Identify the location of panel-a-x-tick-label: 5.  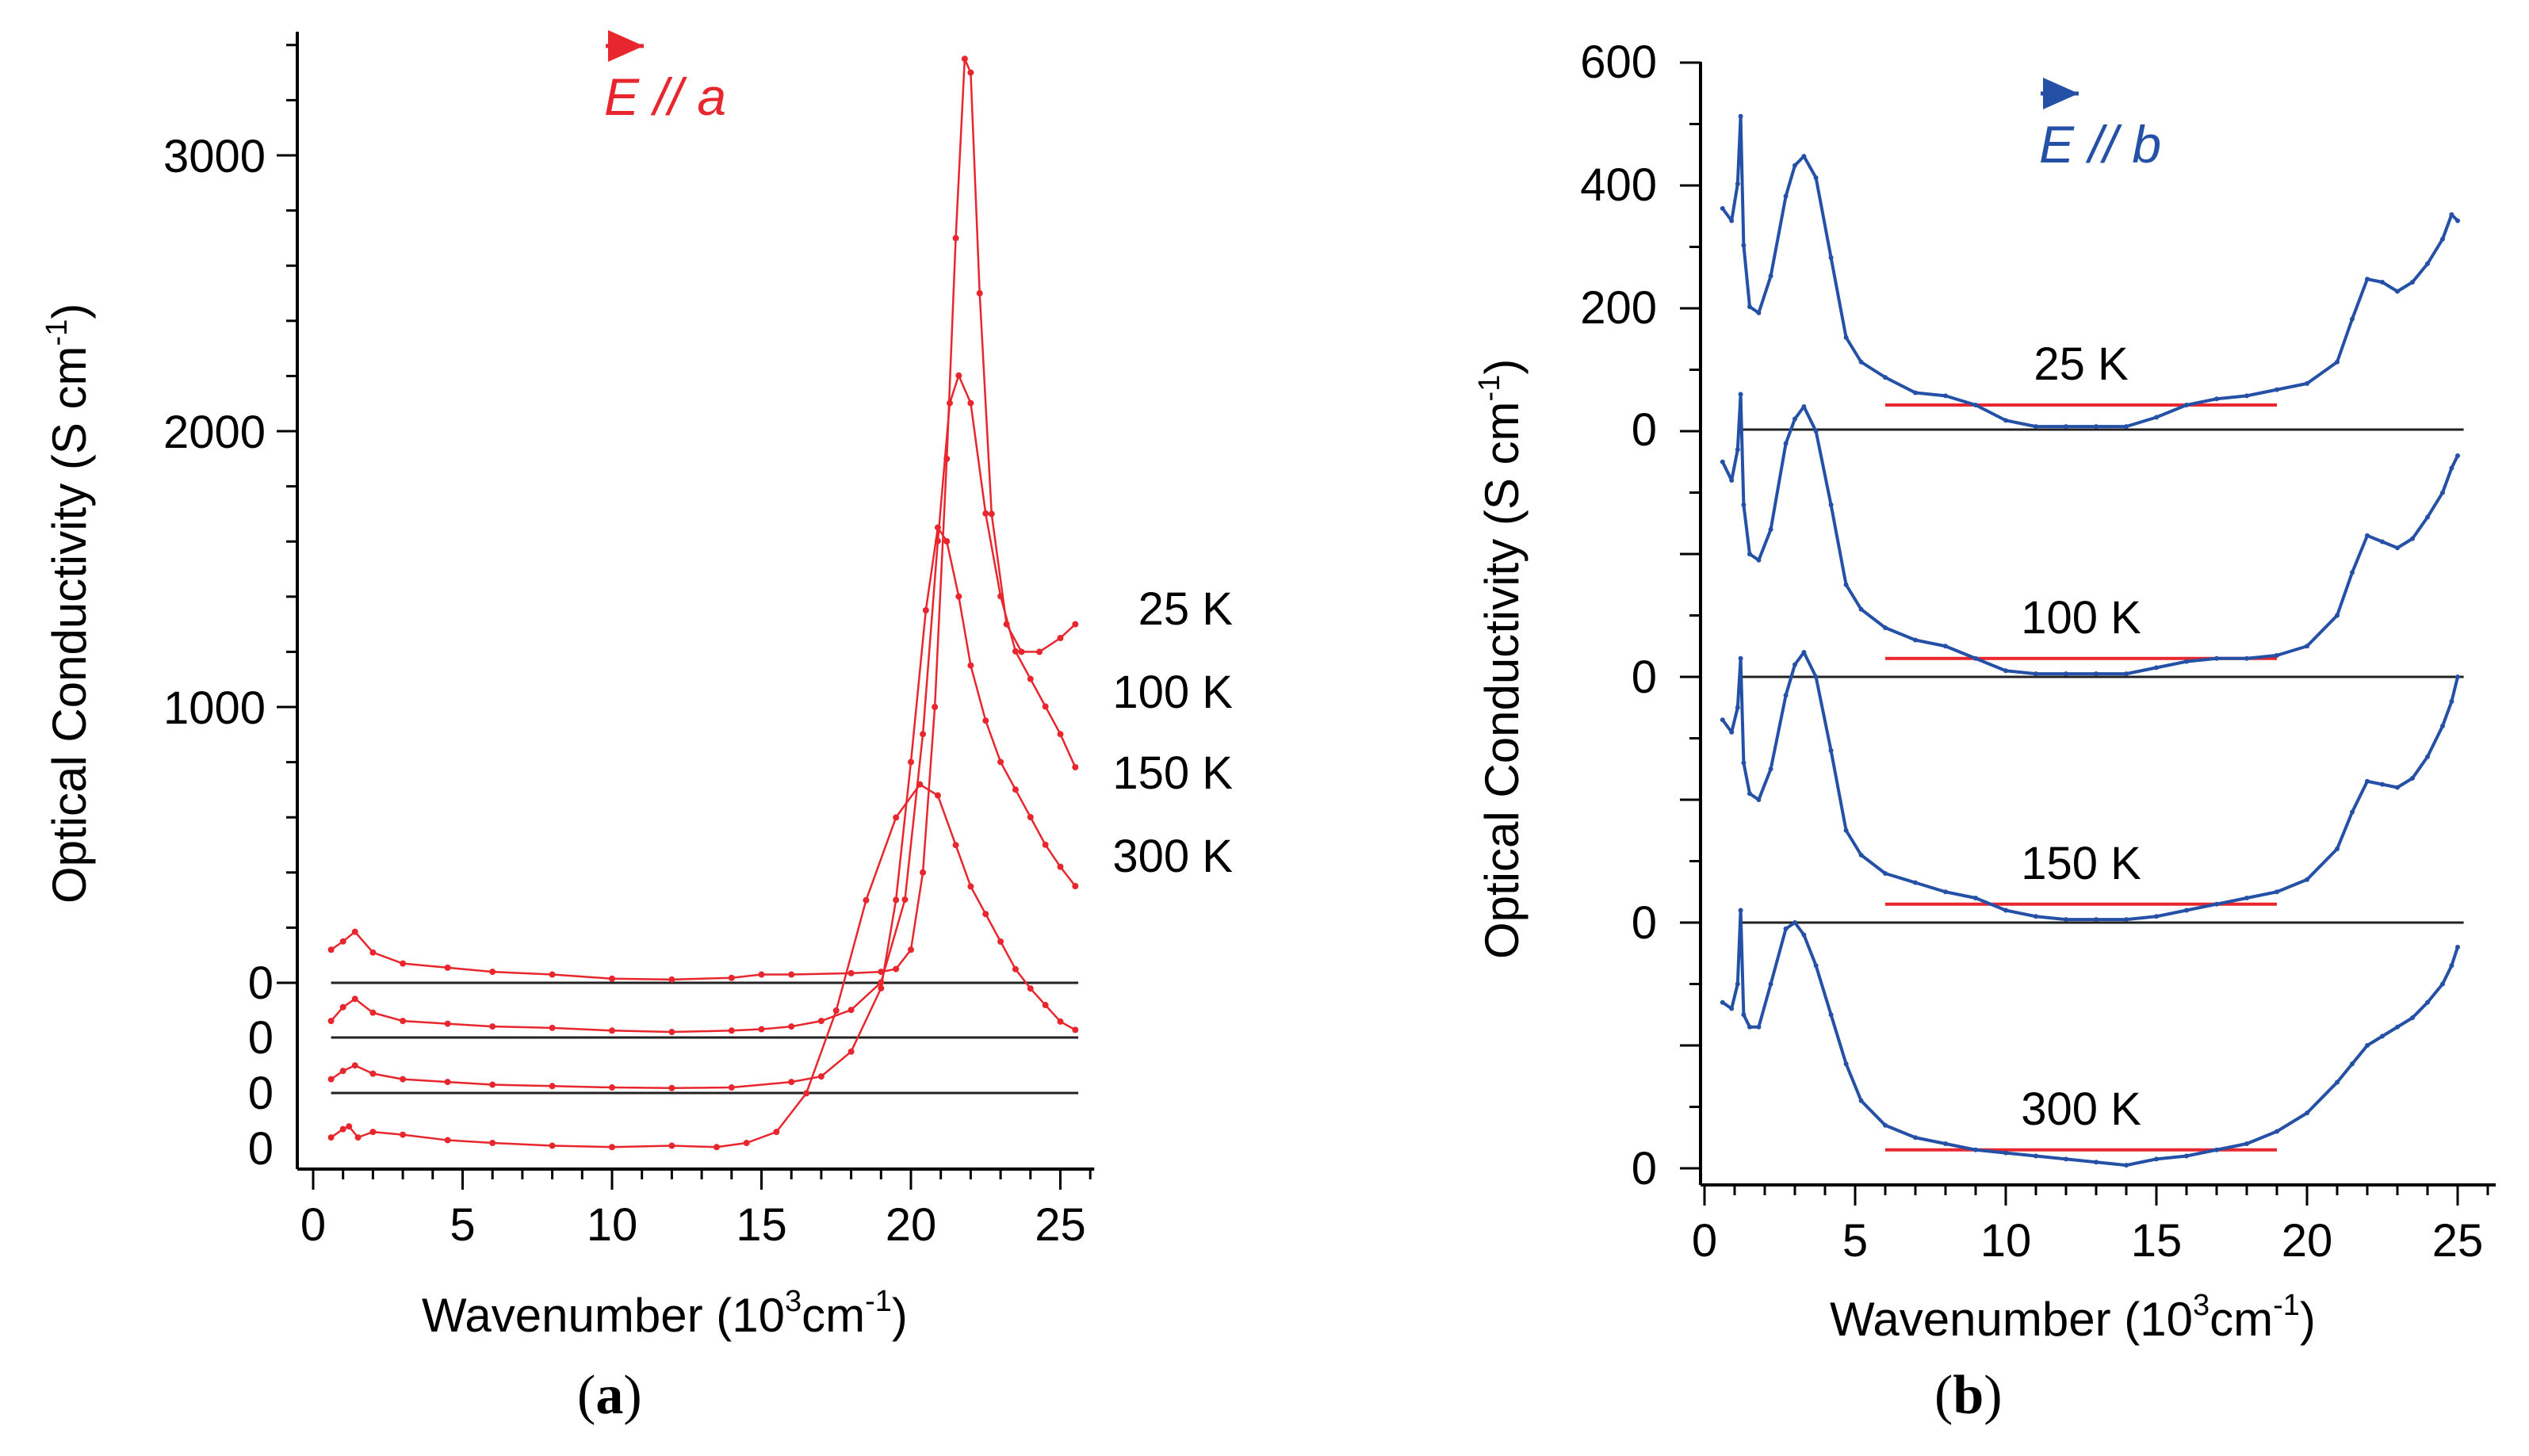
(463, 1225).